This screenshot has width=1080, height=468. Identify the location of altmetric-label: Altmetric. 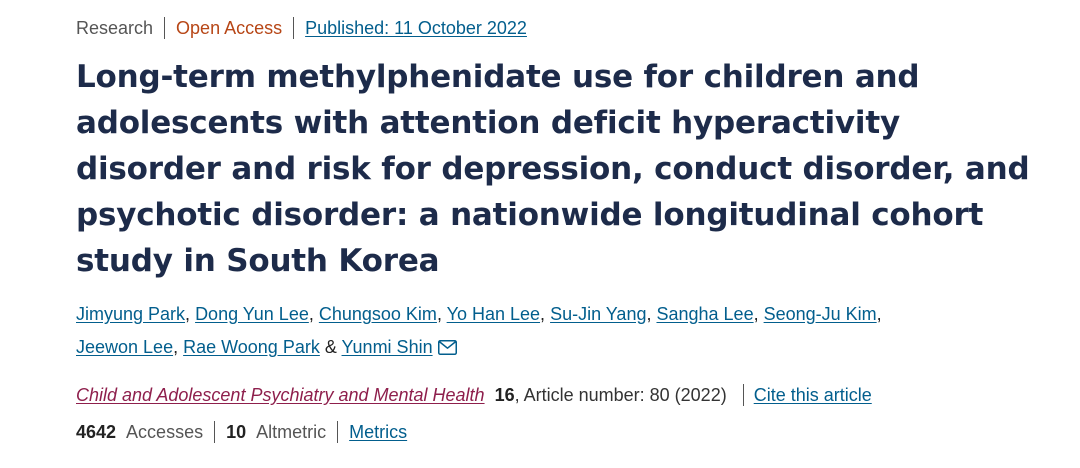
(291, 431).